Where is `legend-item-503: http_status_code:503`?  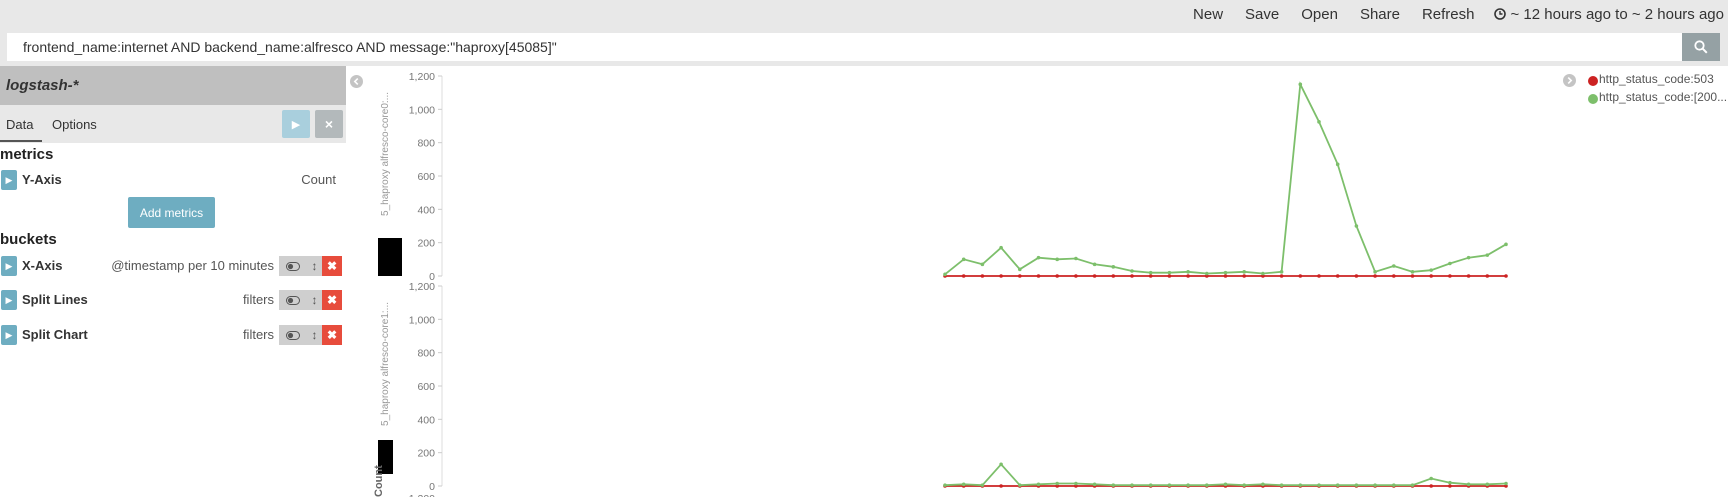 legend-item-503: http_status_code:503 is located at coordinates (1648, 81).